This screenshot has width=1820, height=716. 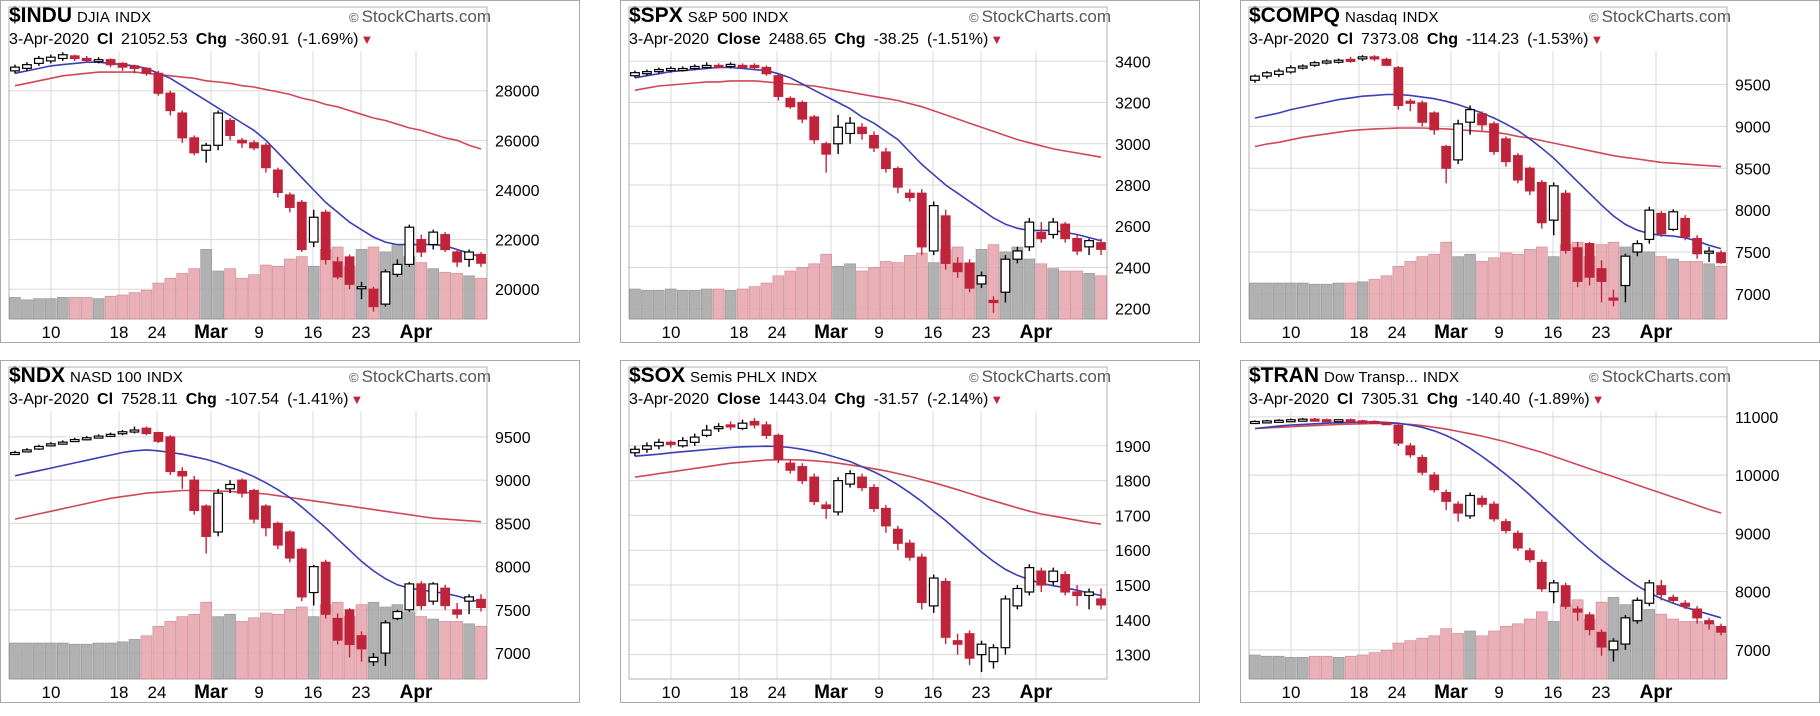 I want to click on x-tick-label: 16, so click(x=933, y=692).